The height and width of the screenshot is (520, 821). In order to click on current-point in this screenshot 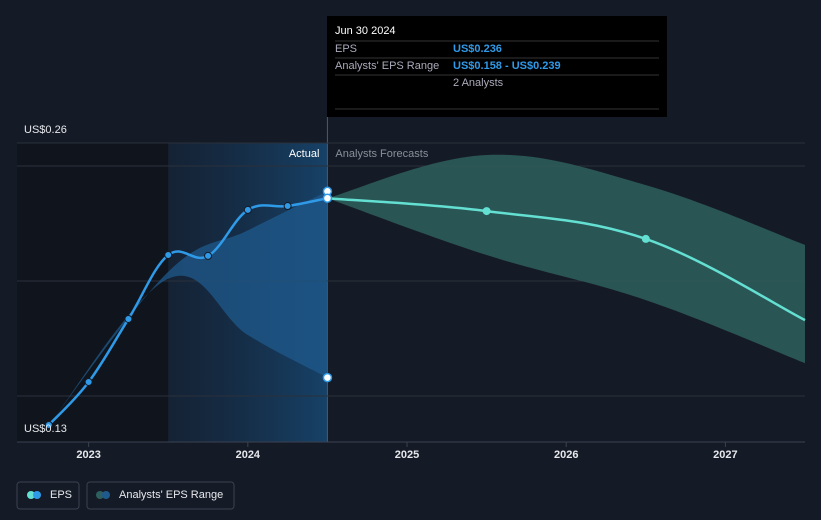, I will do `click(327, 198)`.